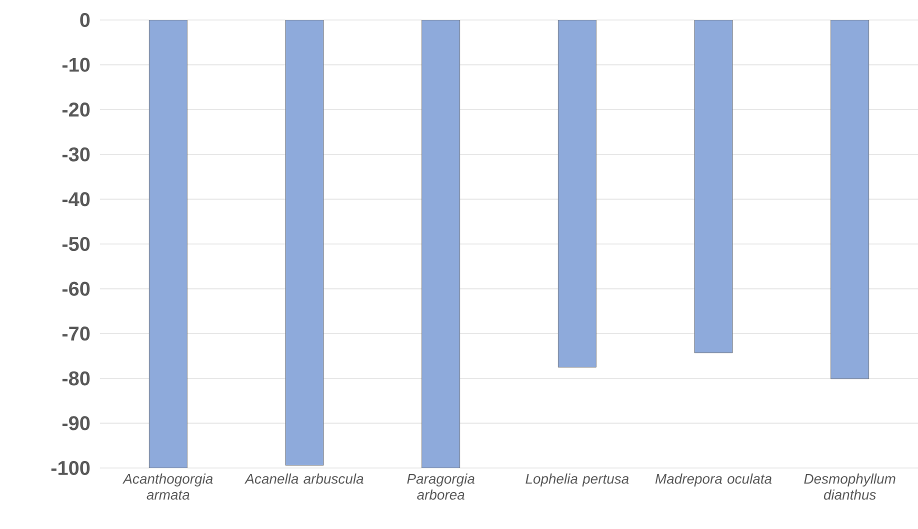 This screenshot has height=529, width=918. What do you see at coordinates (76, 423) in the screenshot?
I see `y-tick-label: -90` at bounding box center [76, 423].